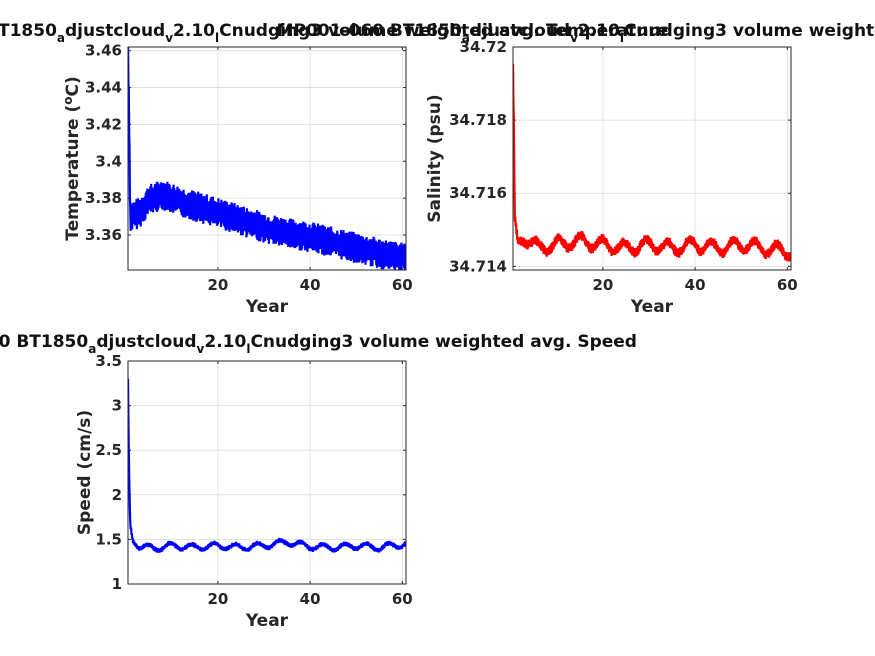 The image size is (875, 656). I want to click on y-tick-label: 34.714, so click(478, 266).